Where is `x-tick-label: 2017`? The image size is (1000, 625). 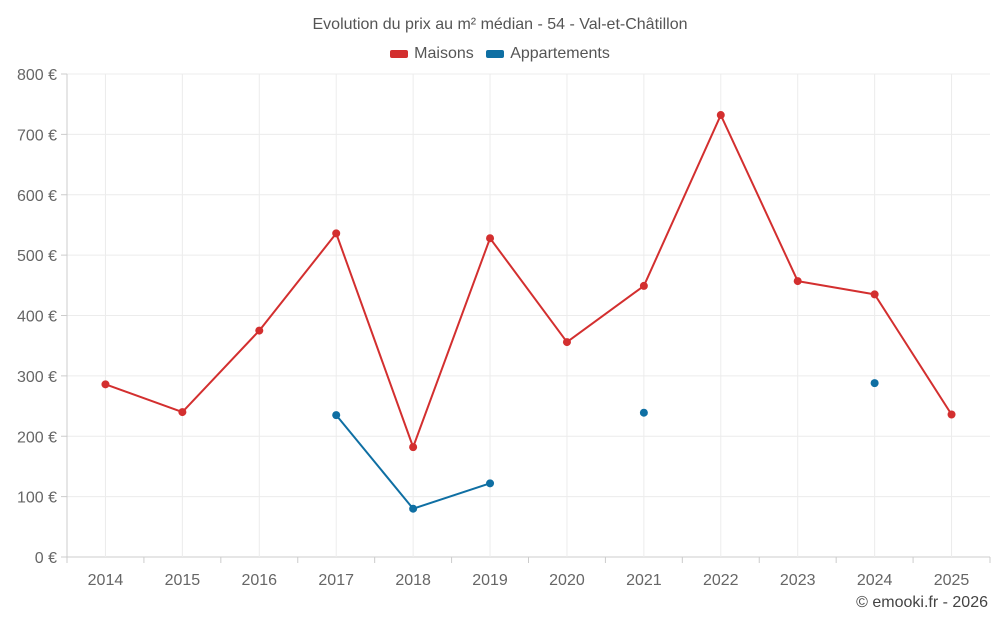 x-tick-label: 2017 is located at coordinates (336, 580).